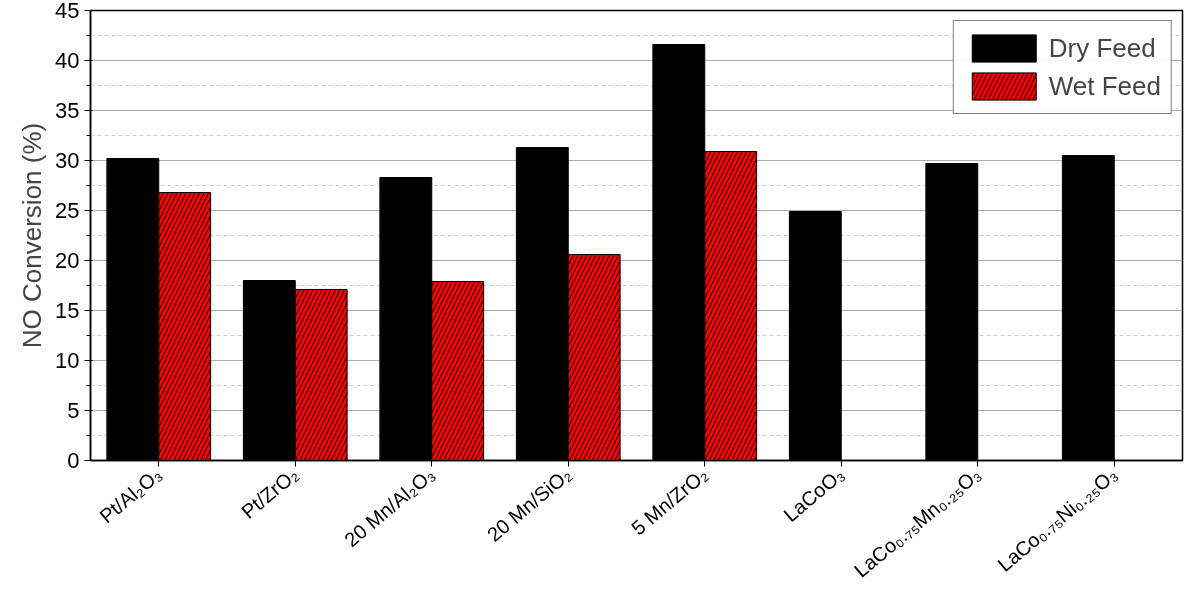  I want to click on legend-label: Dry Feed, so click(1102, 48).